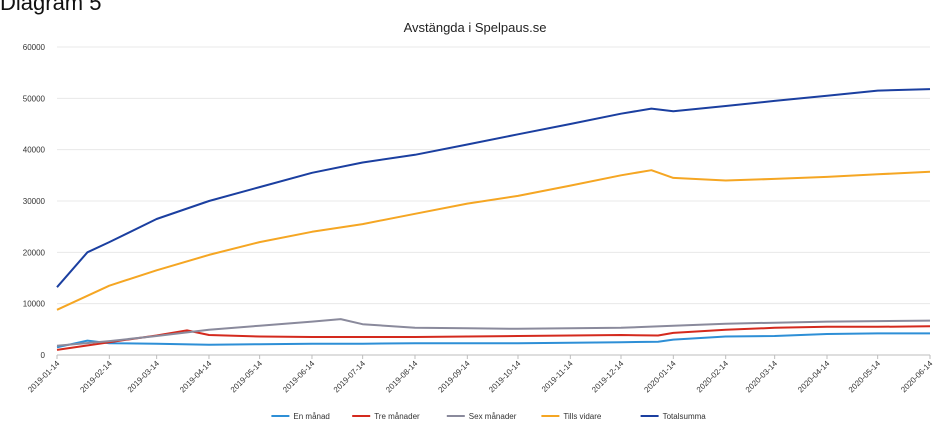 The image size is (933, 424). What do you see at coordinates (916, 377) in the screenshot?
I see `x-tick-label: 2020-06-14` at bounding box center [916, 377].